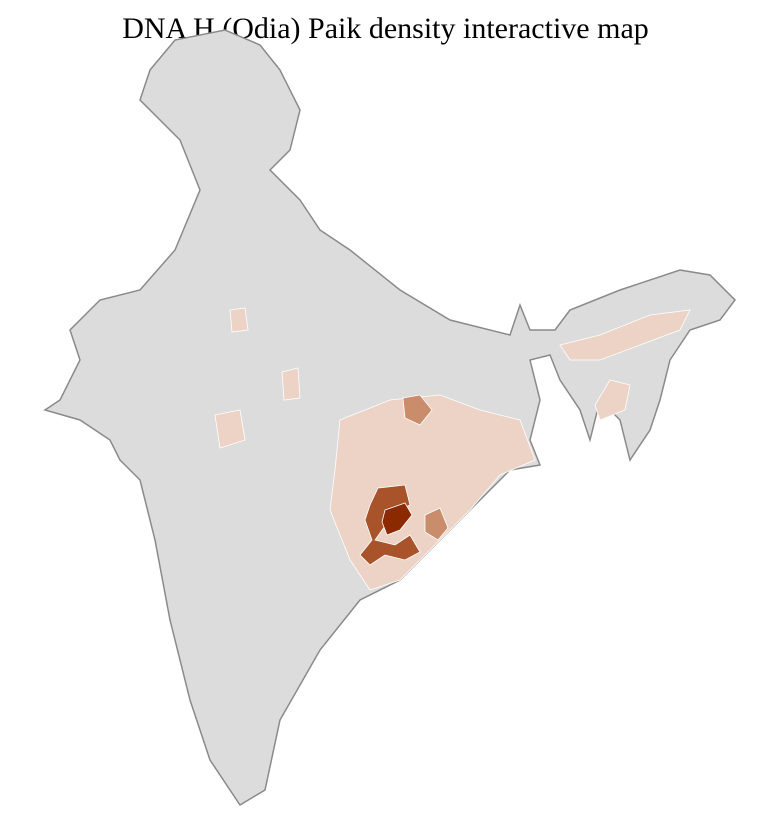 The height and width of the screenshot is (813, 771). I want to click on region-low-north, so click(239, 320).